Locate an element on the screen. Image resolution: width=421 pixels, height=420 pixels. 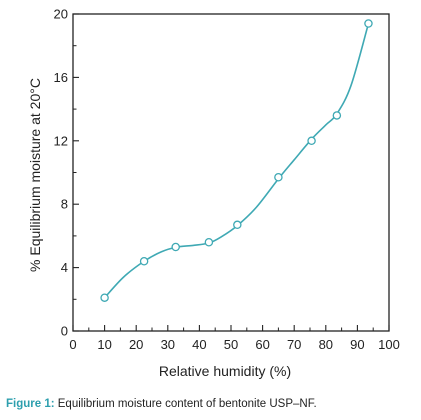
x-axis-title: Relative humidity (%) is located at coordinates (225, 371).